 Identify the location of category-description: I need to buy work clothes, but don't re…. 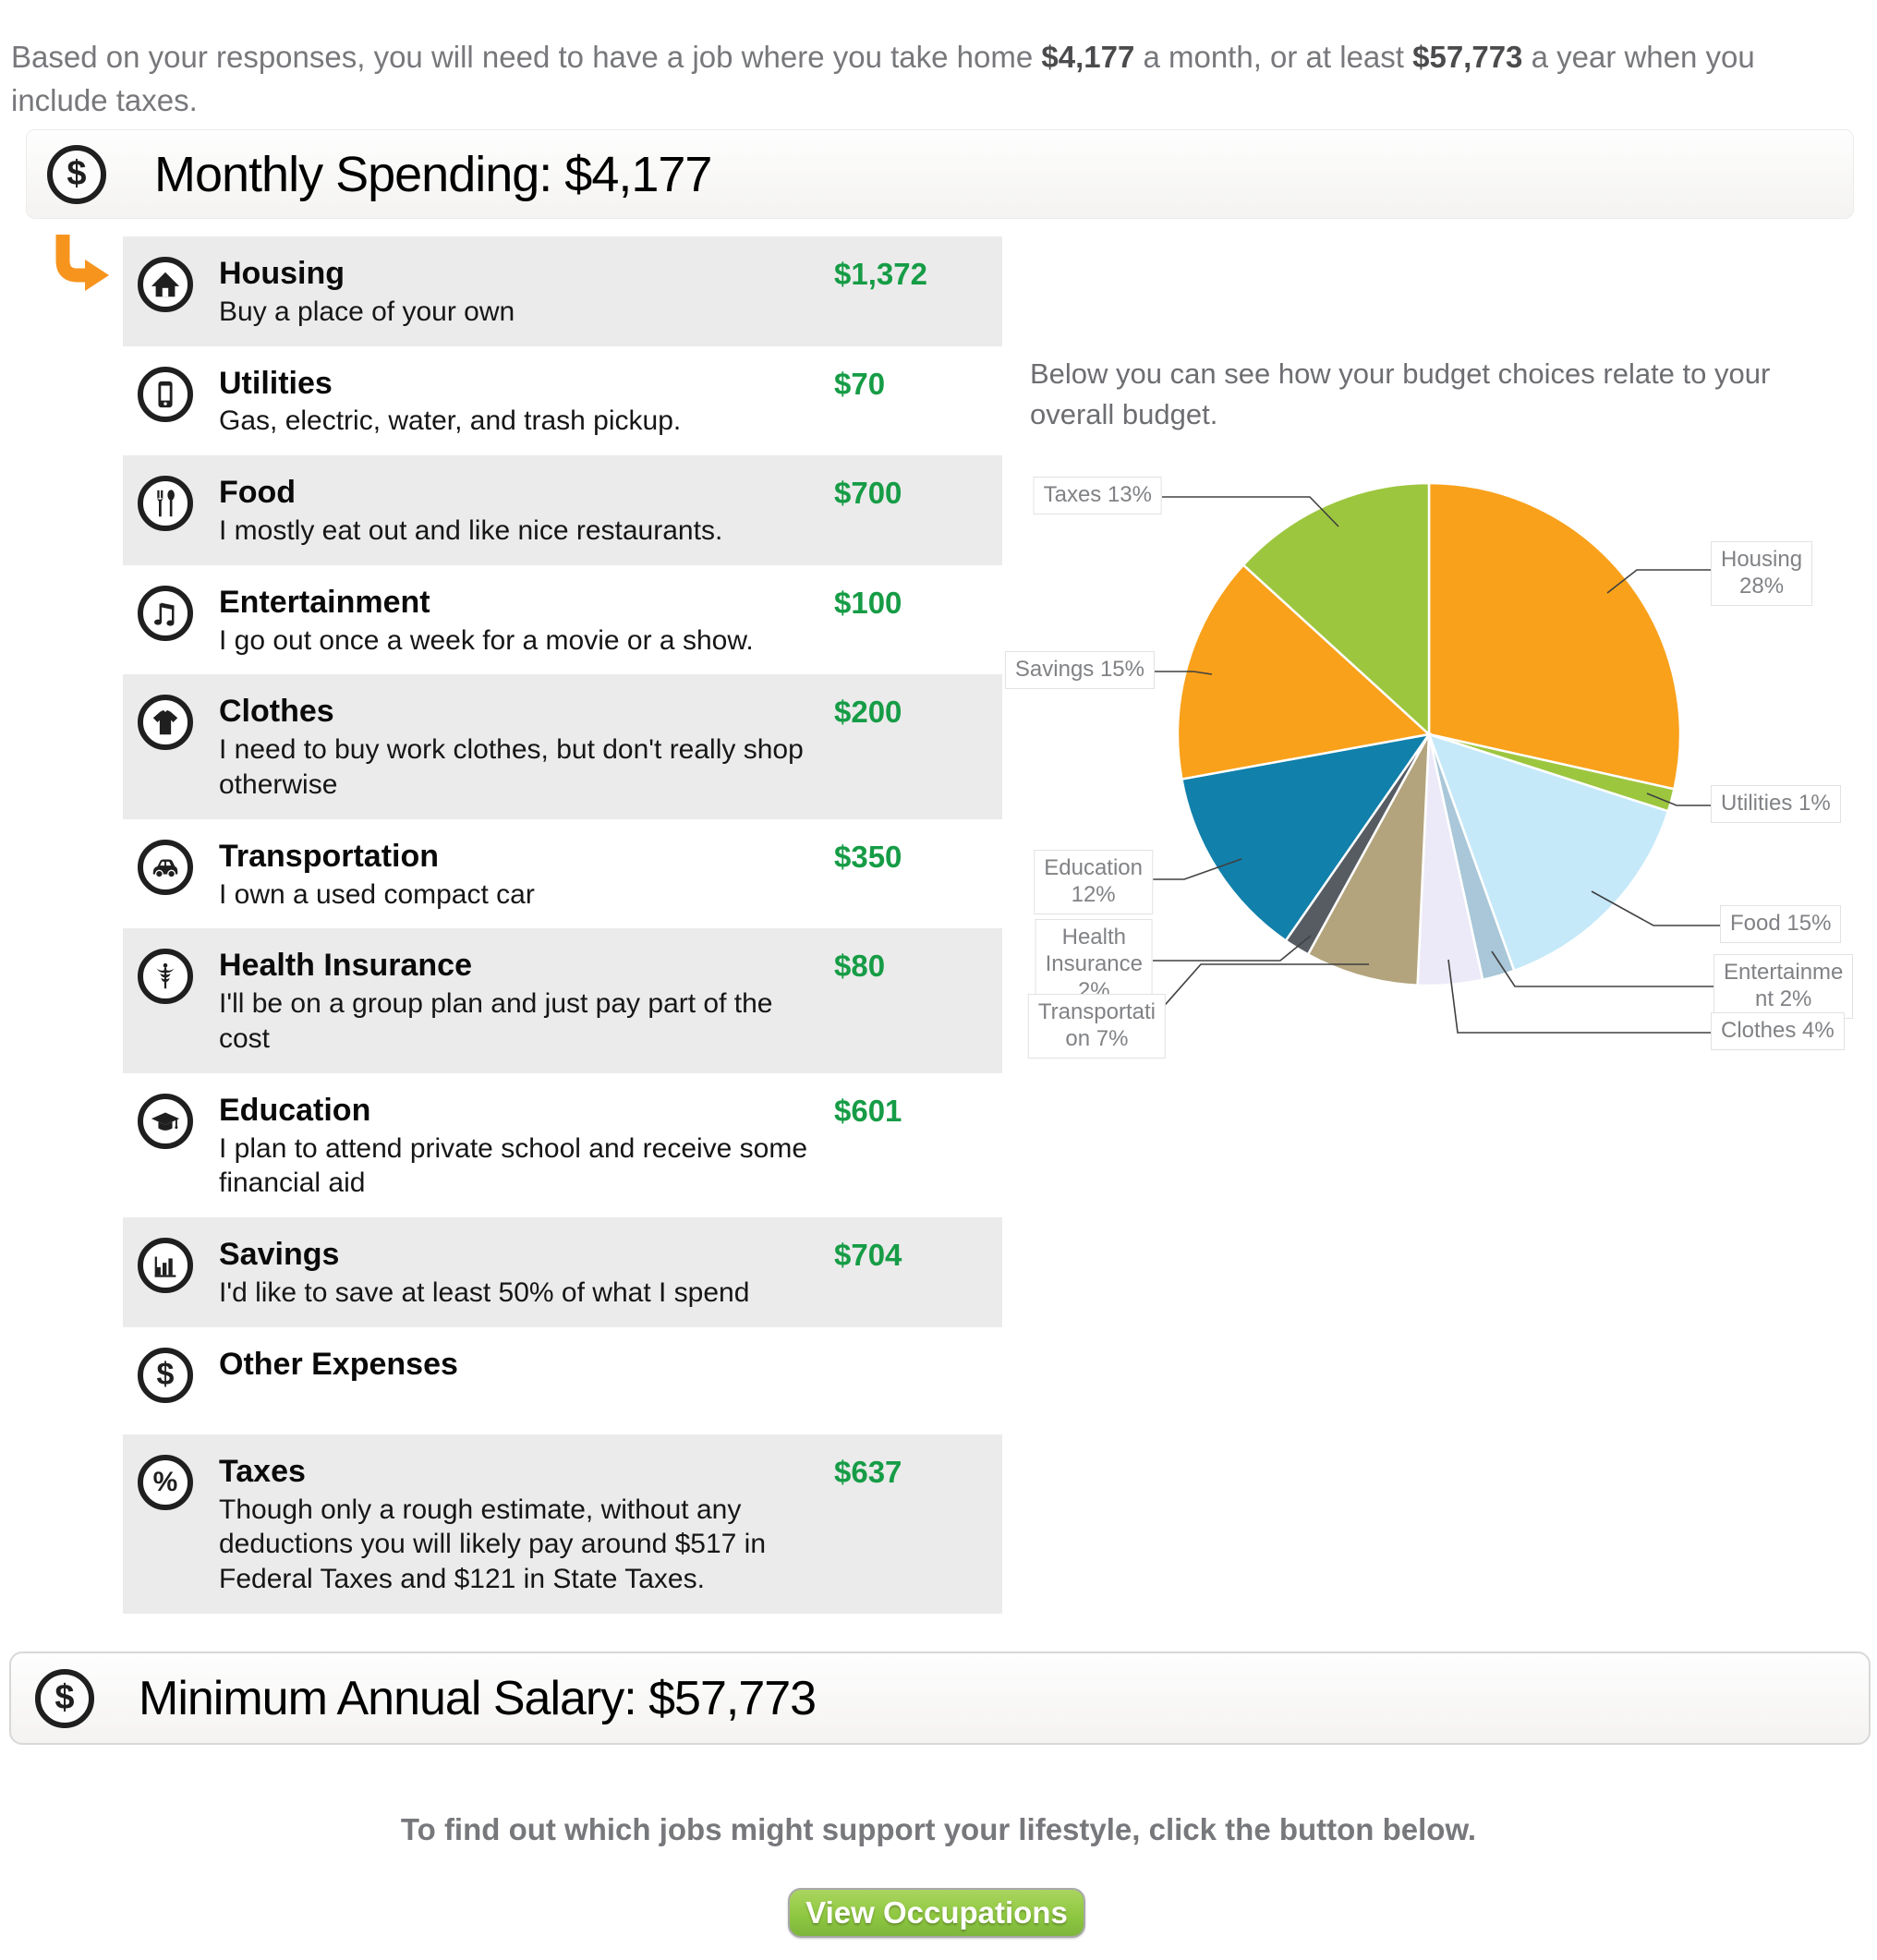
(512, 767).